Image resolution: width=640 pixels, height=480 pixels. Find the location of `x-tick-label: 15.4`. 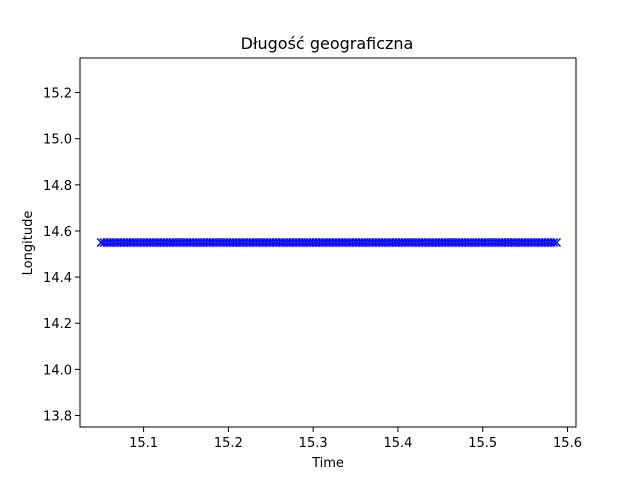

x-tick-label: 15.4 is located at coordinates (397, 443).